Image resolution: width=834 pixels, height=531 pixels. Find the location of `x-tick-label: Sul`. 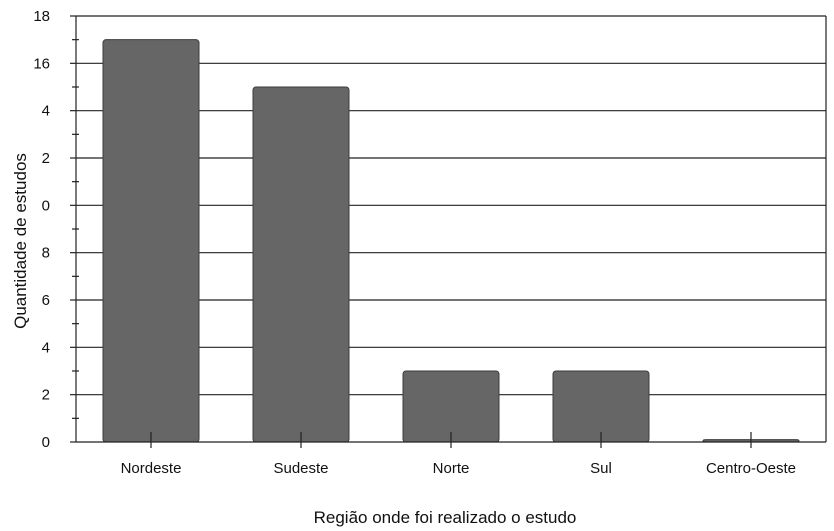

x-tick-label: Sul is located at coordinates (601, 468).